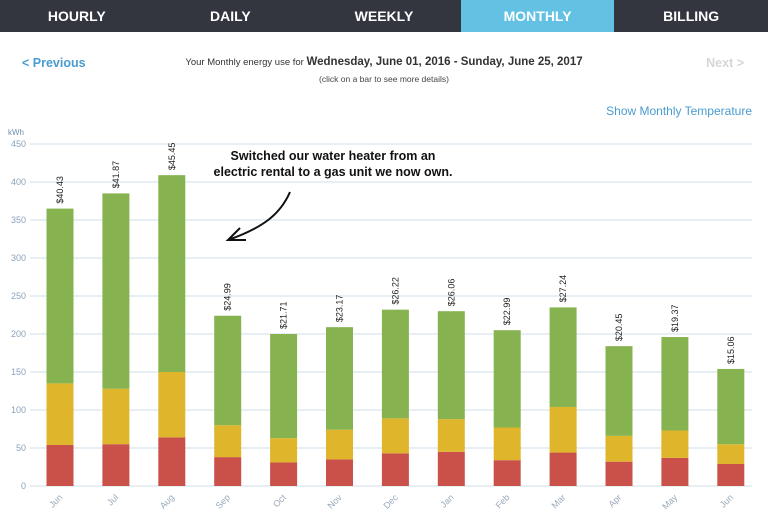 The image size is (768, 515). Describe the element at coordinates (235, 234) in the screenshot. I see `arrowhead-icon` at that location.